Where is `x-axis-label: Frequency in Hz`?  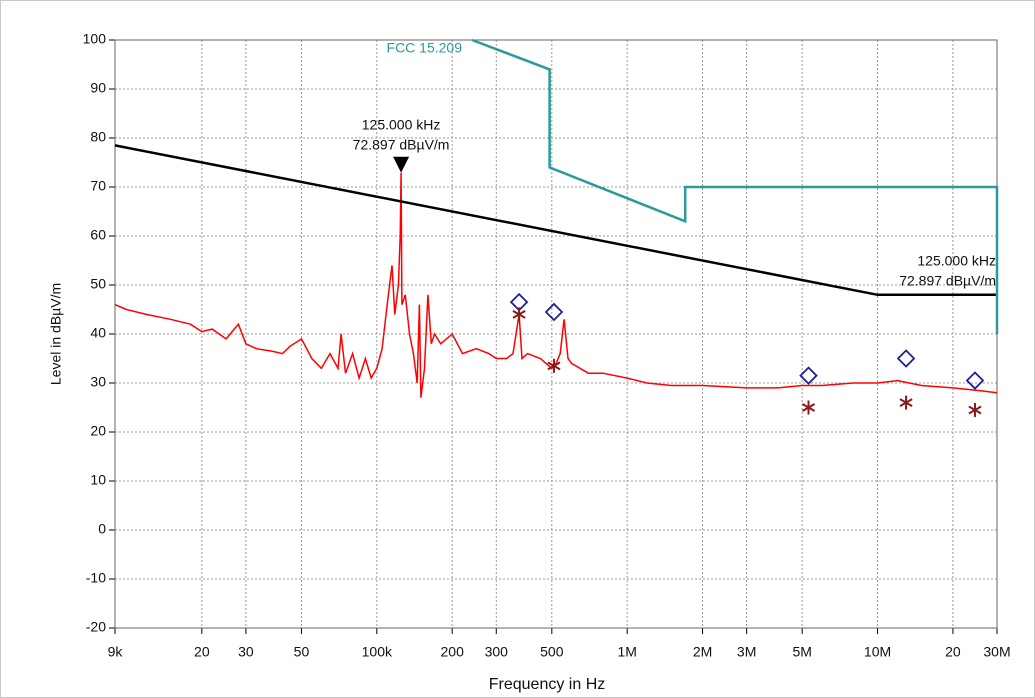
x-axis-label: Frequency in Hz is located at coordinates (547, 684).